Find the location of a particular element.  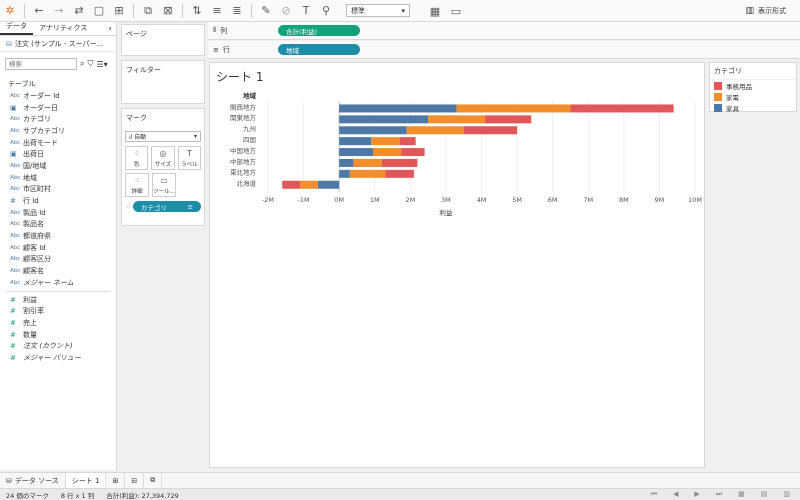

field-item: # 売上 is located at coordinates (58, 323).